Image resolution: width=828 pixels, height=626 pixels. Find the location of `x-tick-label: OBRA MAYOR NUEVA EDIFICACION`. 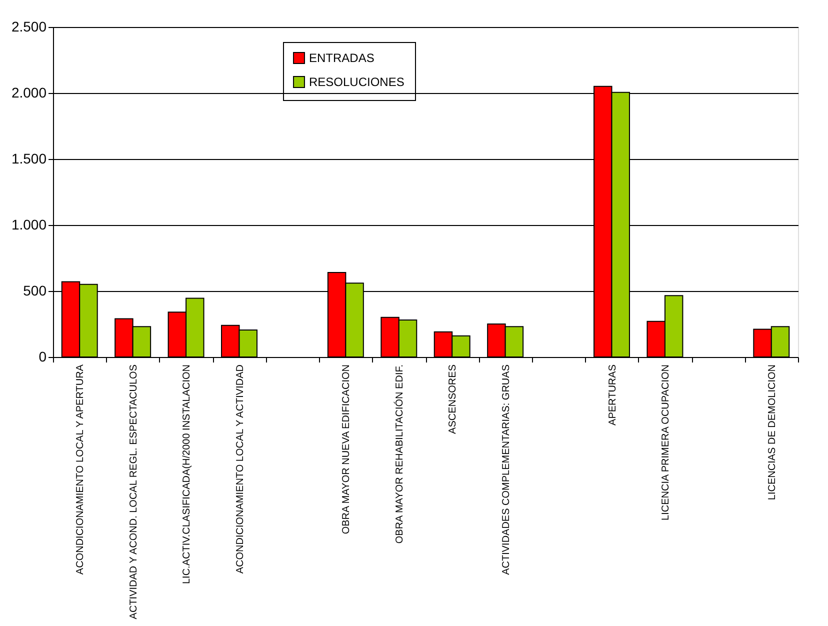

x-tick-label: OBRA MAYOR NUEVA EDIFICACION is located at coordinates (346, 449).